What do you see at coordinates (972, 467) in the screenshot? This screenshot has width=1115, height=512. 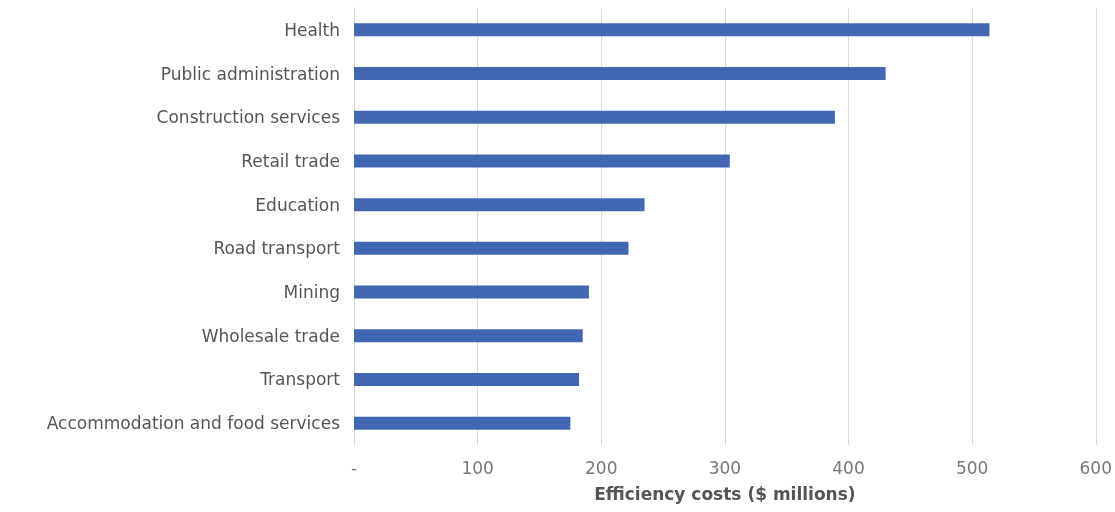 I see `x-tick-label: 500` at bounding box center [972, 467].